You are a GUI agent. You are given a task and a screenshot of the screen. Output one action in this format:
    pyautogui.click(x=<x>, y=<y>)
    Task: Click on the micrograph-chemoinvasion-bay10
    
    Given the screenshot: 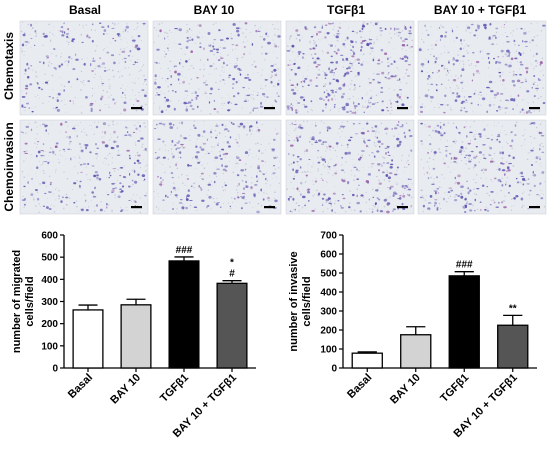 What is the action you would take?
    pyautogui.click(x=217, y=167)
    